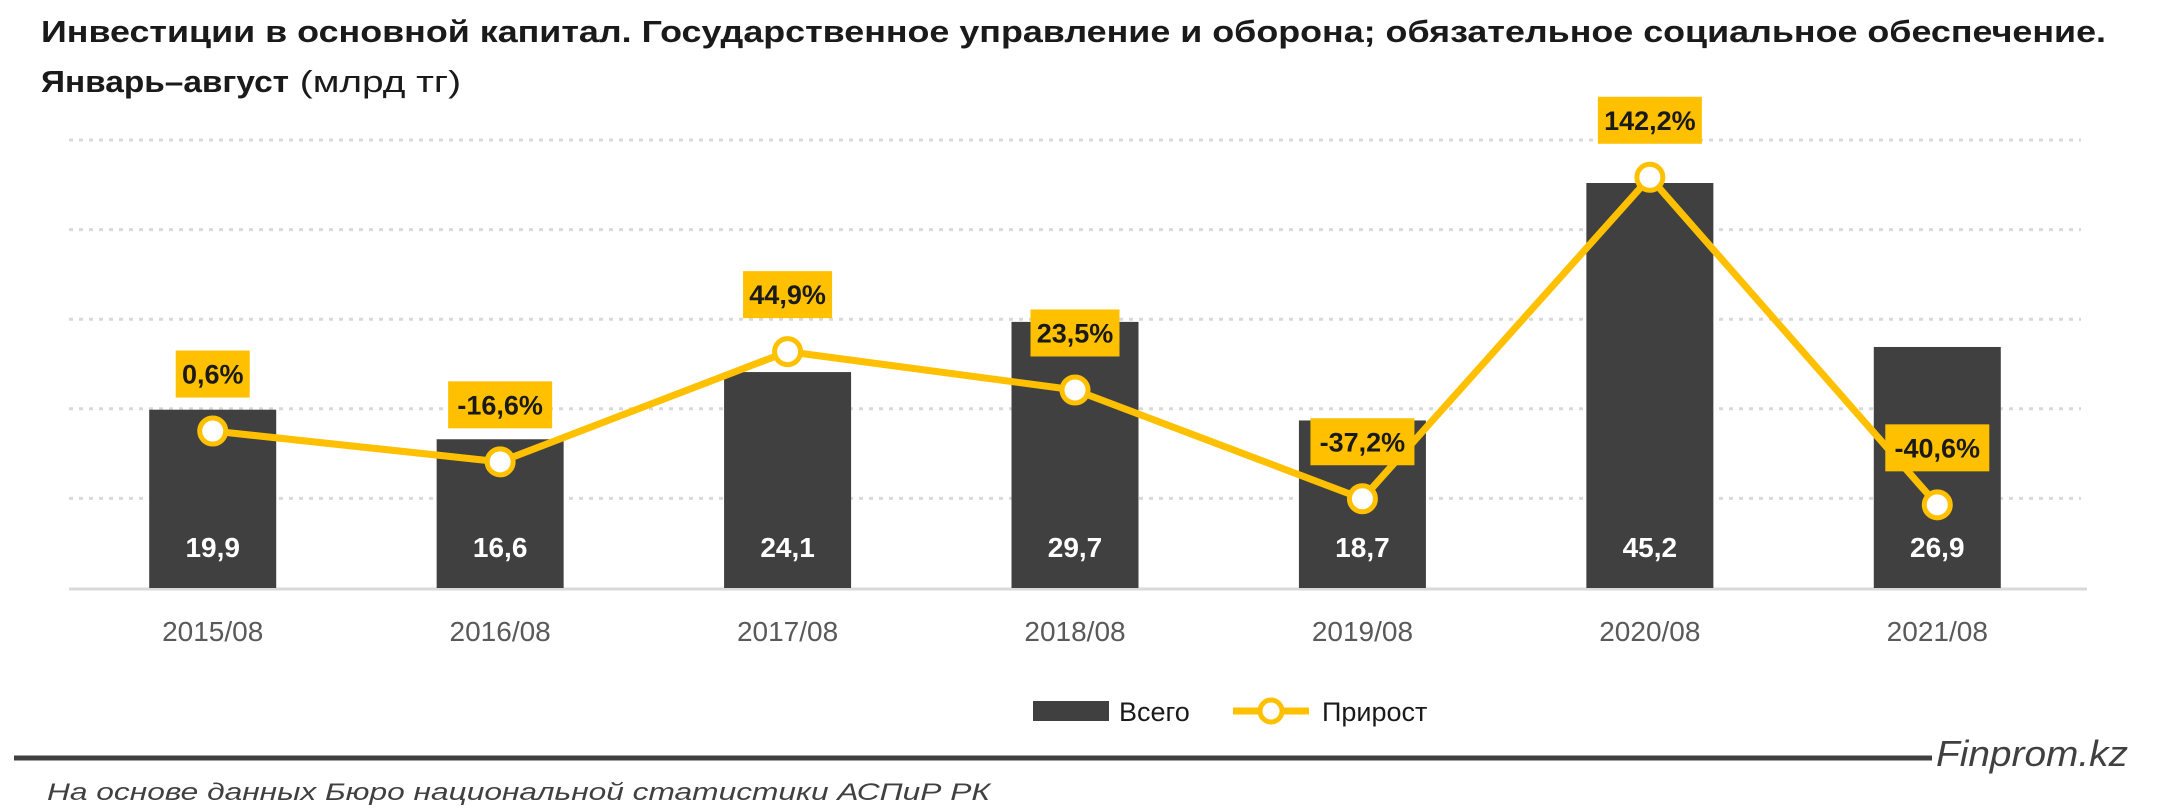  Describe the element at coordinates (1362, 547) in the screenshot. I see `bar-value-label: 18,7` at that location.